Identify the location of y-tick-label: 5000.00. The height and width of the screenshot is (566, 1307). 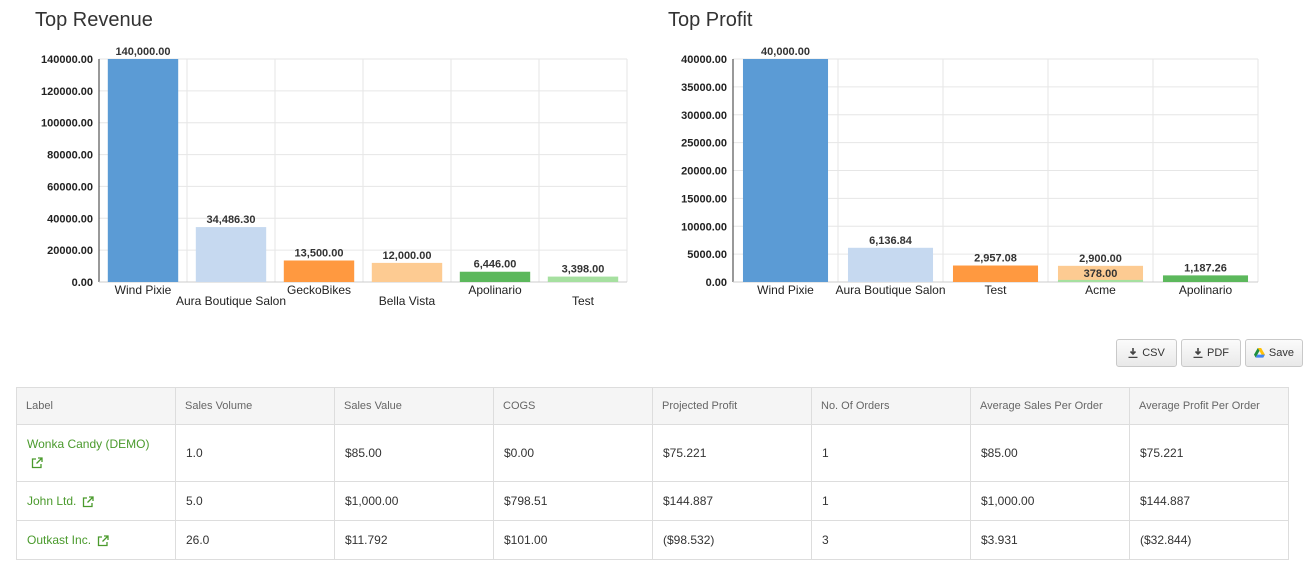
(707, 255).